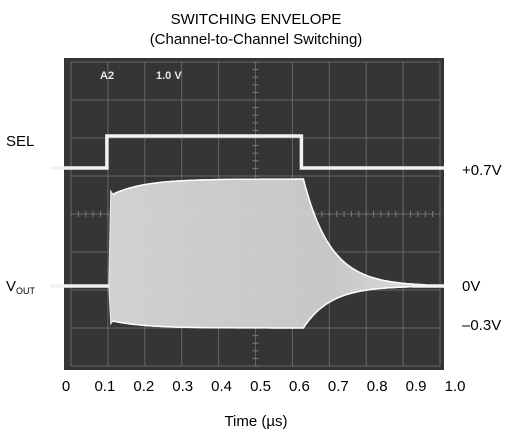 The image size is (513, 434). I want to click on vout-label-main: V, so click(11, 286).